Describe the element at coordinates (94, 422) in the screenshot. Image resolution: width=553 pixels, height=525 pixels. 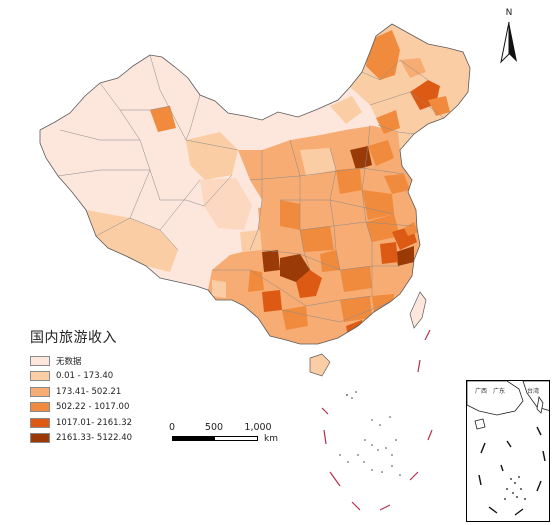
I see `legend-item-label: 1017.01- 2161.32` at that location.